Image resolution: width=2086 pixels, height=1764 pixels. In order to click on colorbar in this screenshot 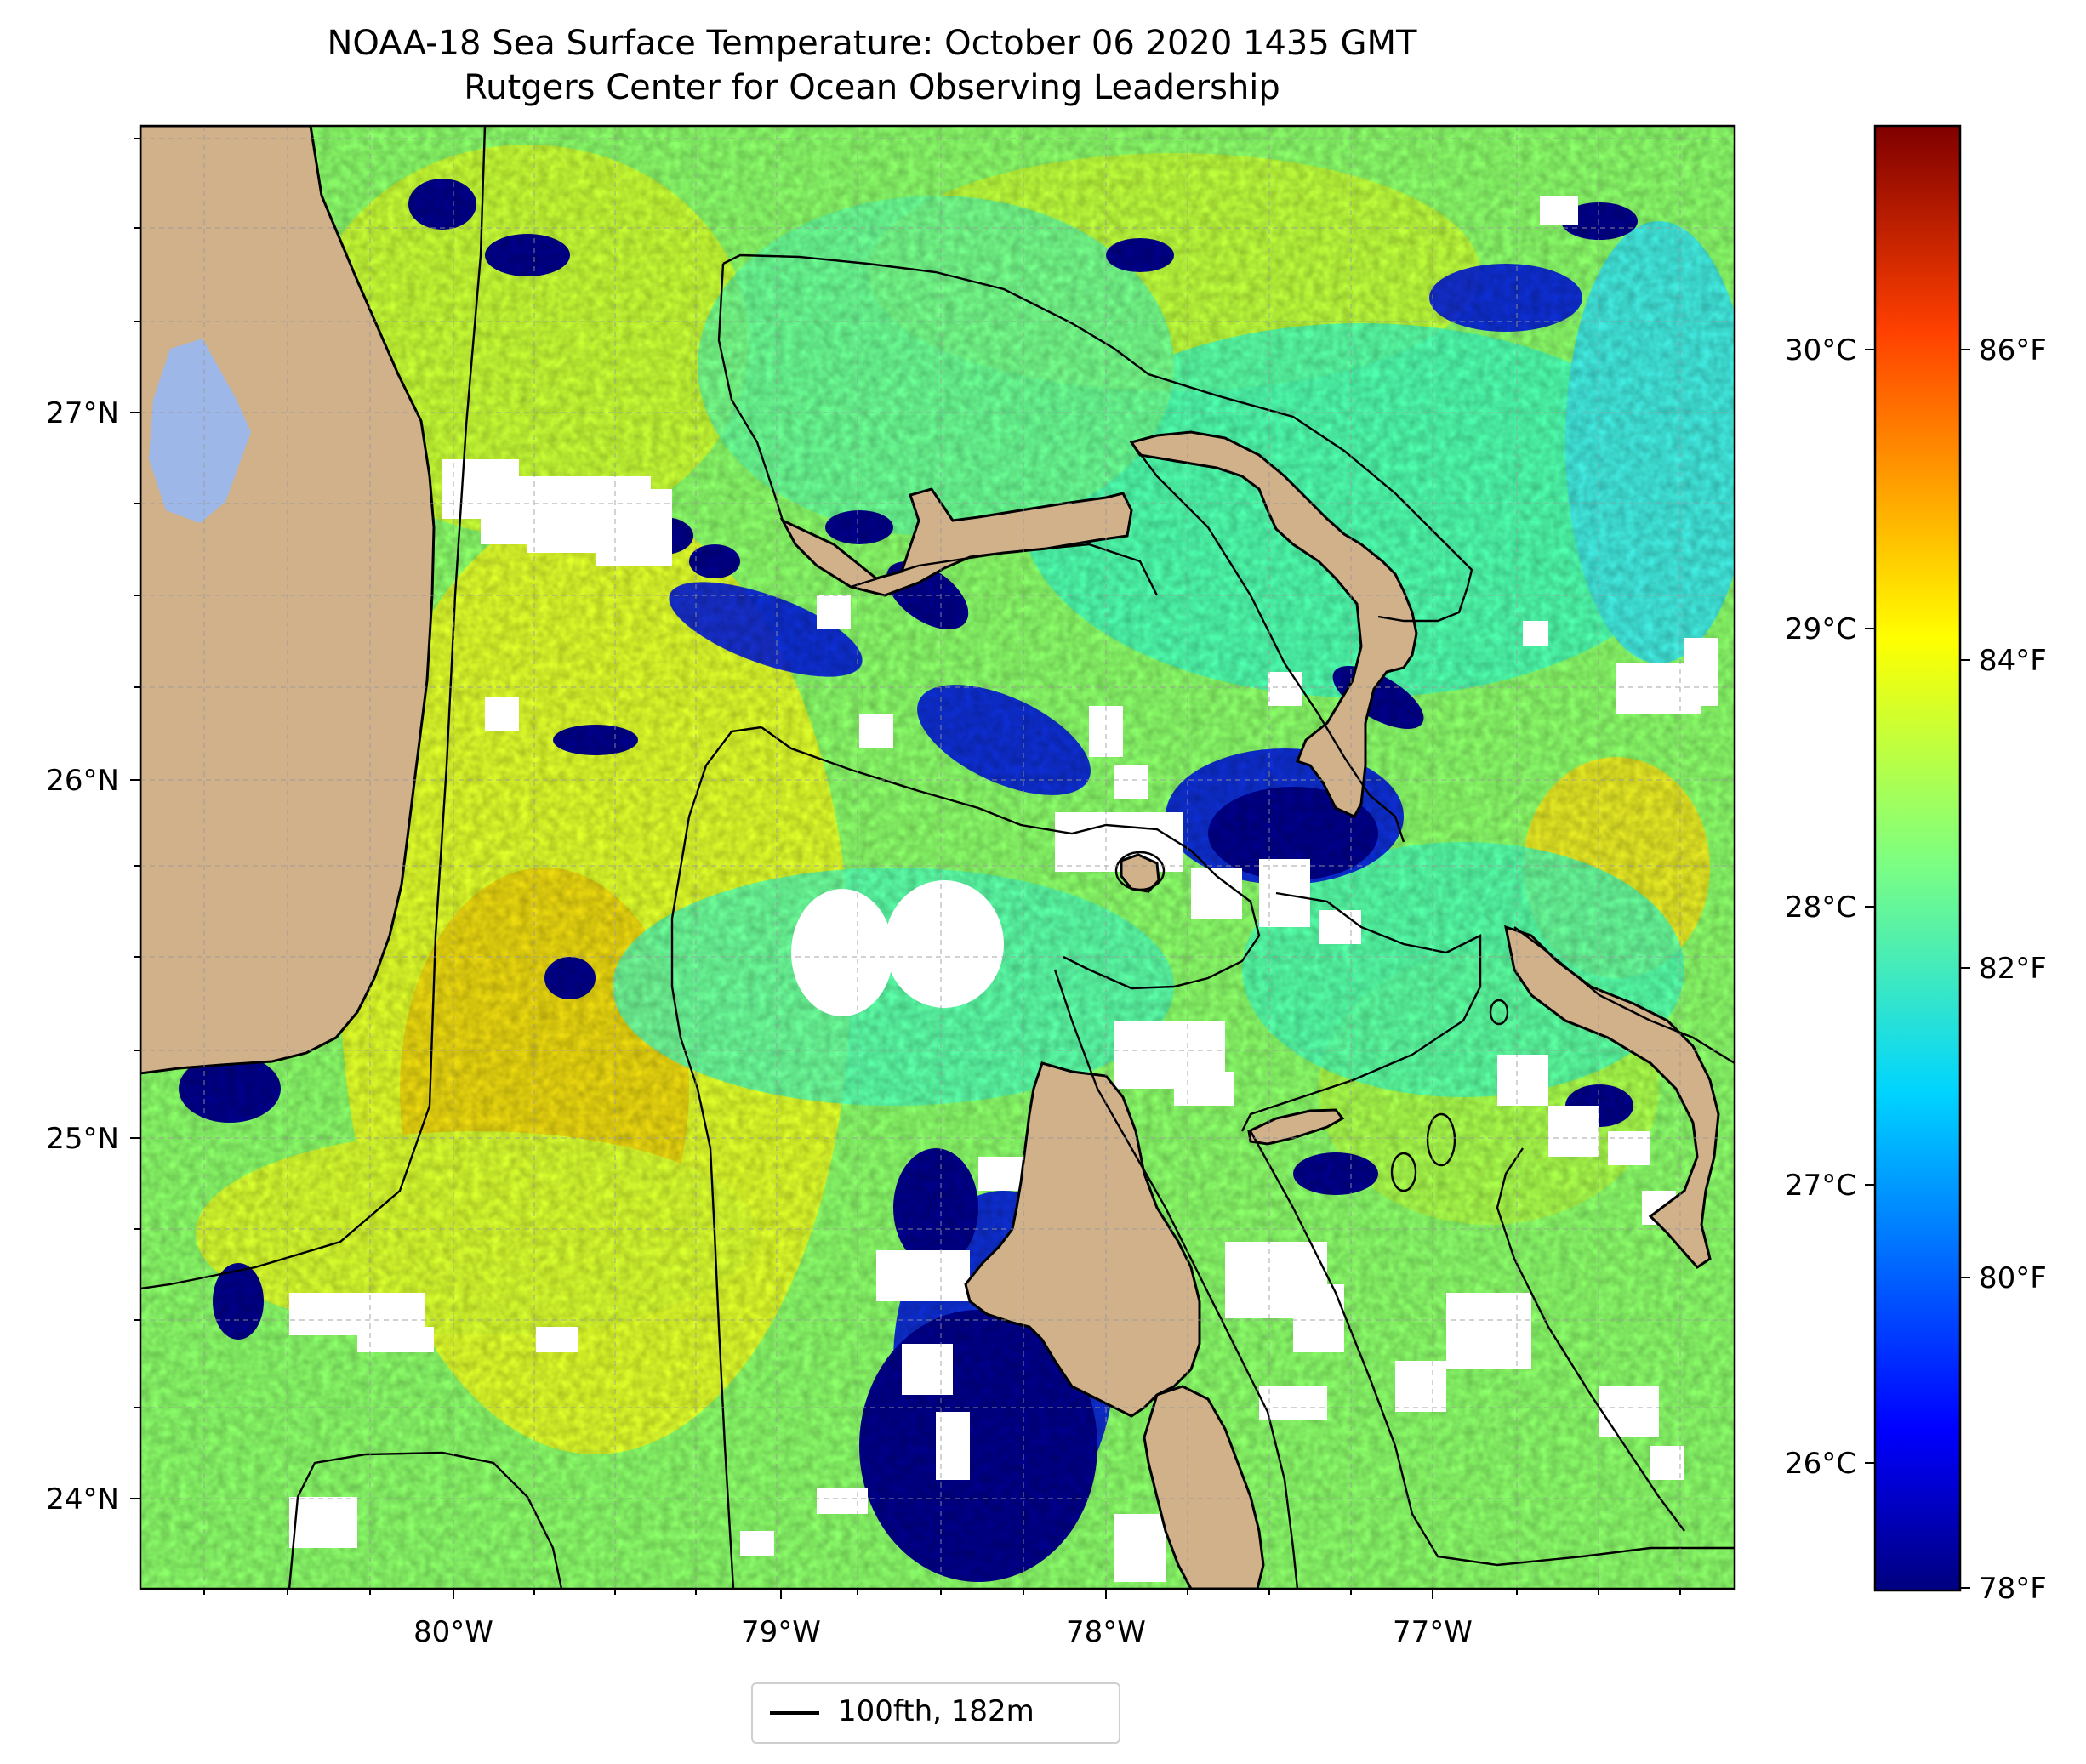, I will do `click(1917, 858)`.